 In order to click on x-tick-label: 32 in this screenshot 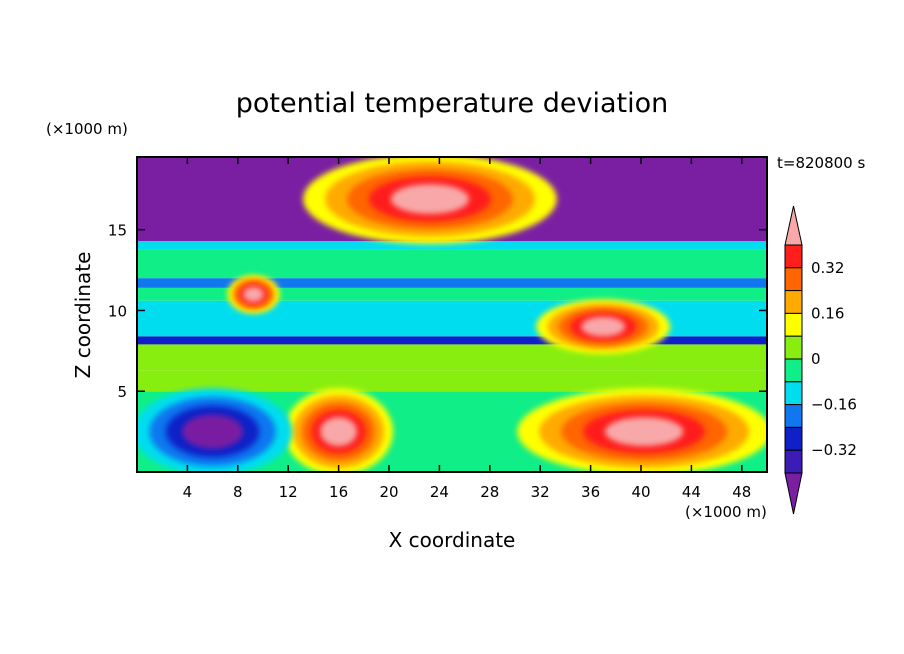, I will do `click(540, 492)`.